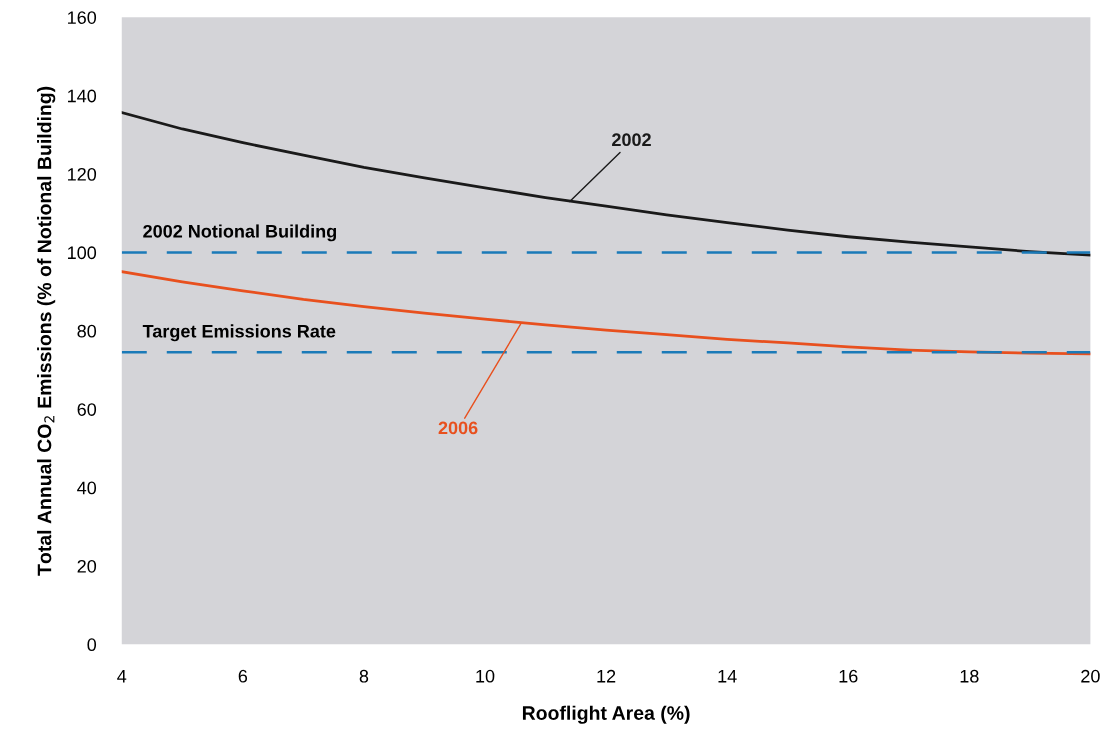 Image resolution: width=1107 pixels, height=751 pixels. What do you see at coordinates (848, 676) in the screenshot?
I see `x-tick-label: 16` at bounding box center [848, 676].